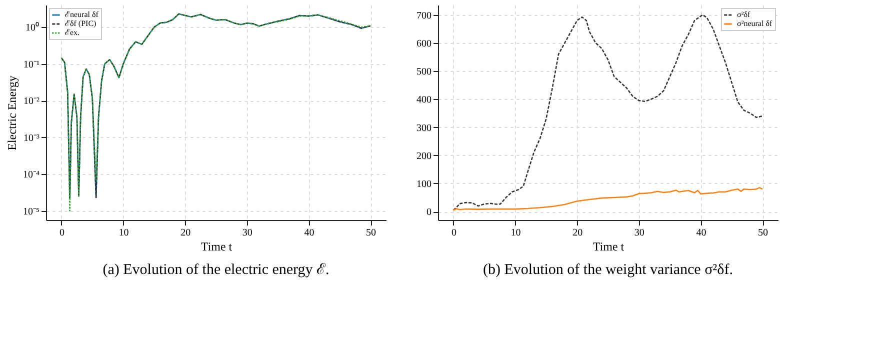 This screenshot has width=891, height=337. What do you see at coordinates (31, 212) in the screenshot?
I see `y-tick-label: 10⁻⁵` at bounding box center [31, 212].